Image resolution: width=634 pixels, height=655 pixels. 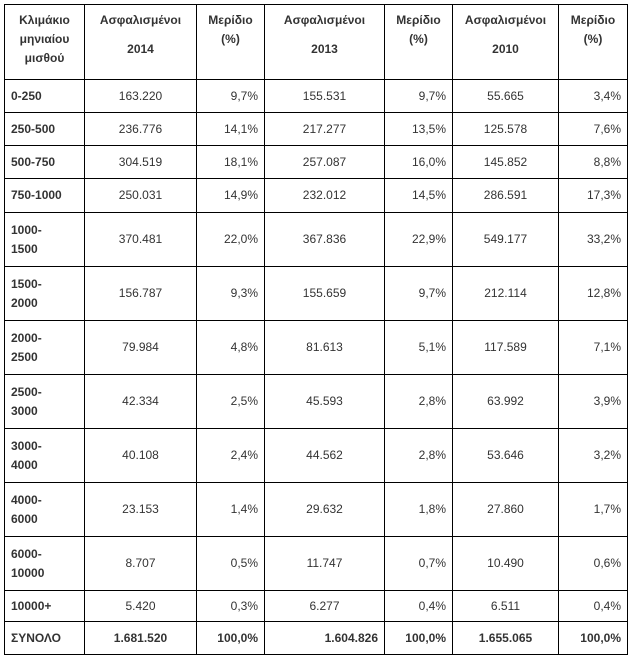 What do you see at coordinates (140, 455) in the screenshot?
I see `insured-2014-cell: 40.108` at bounding box center [140, 455].